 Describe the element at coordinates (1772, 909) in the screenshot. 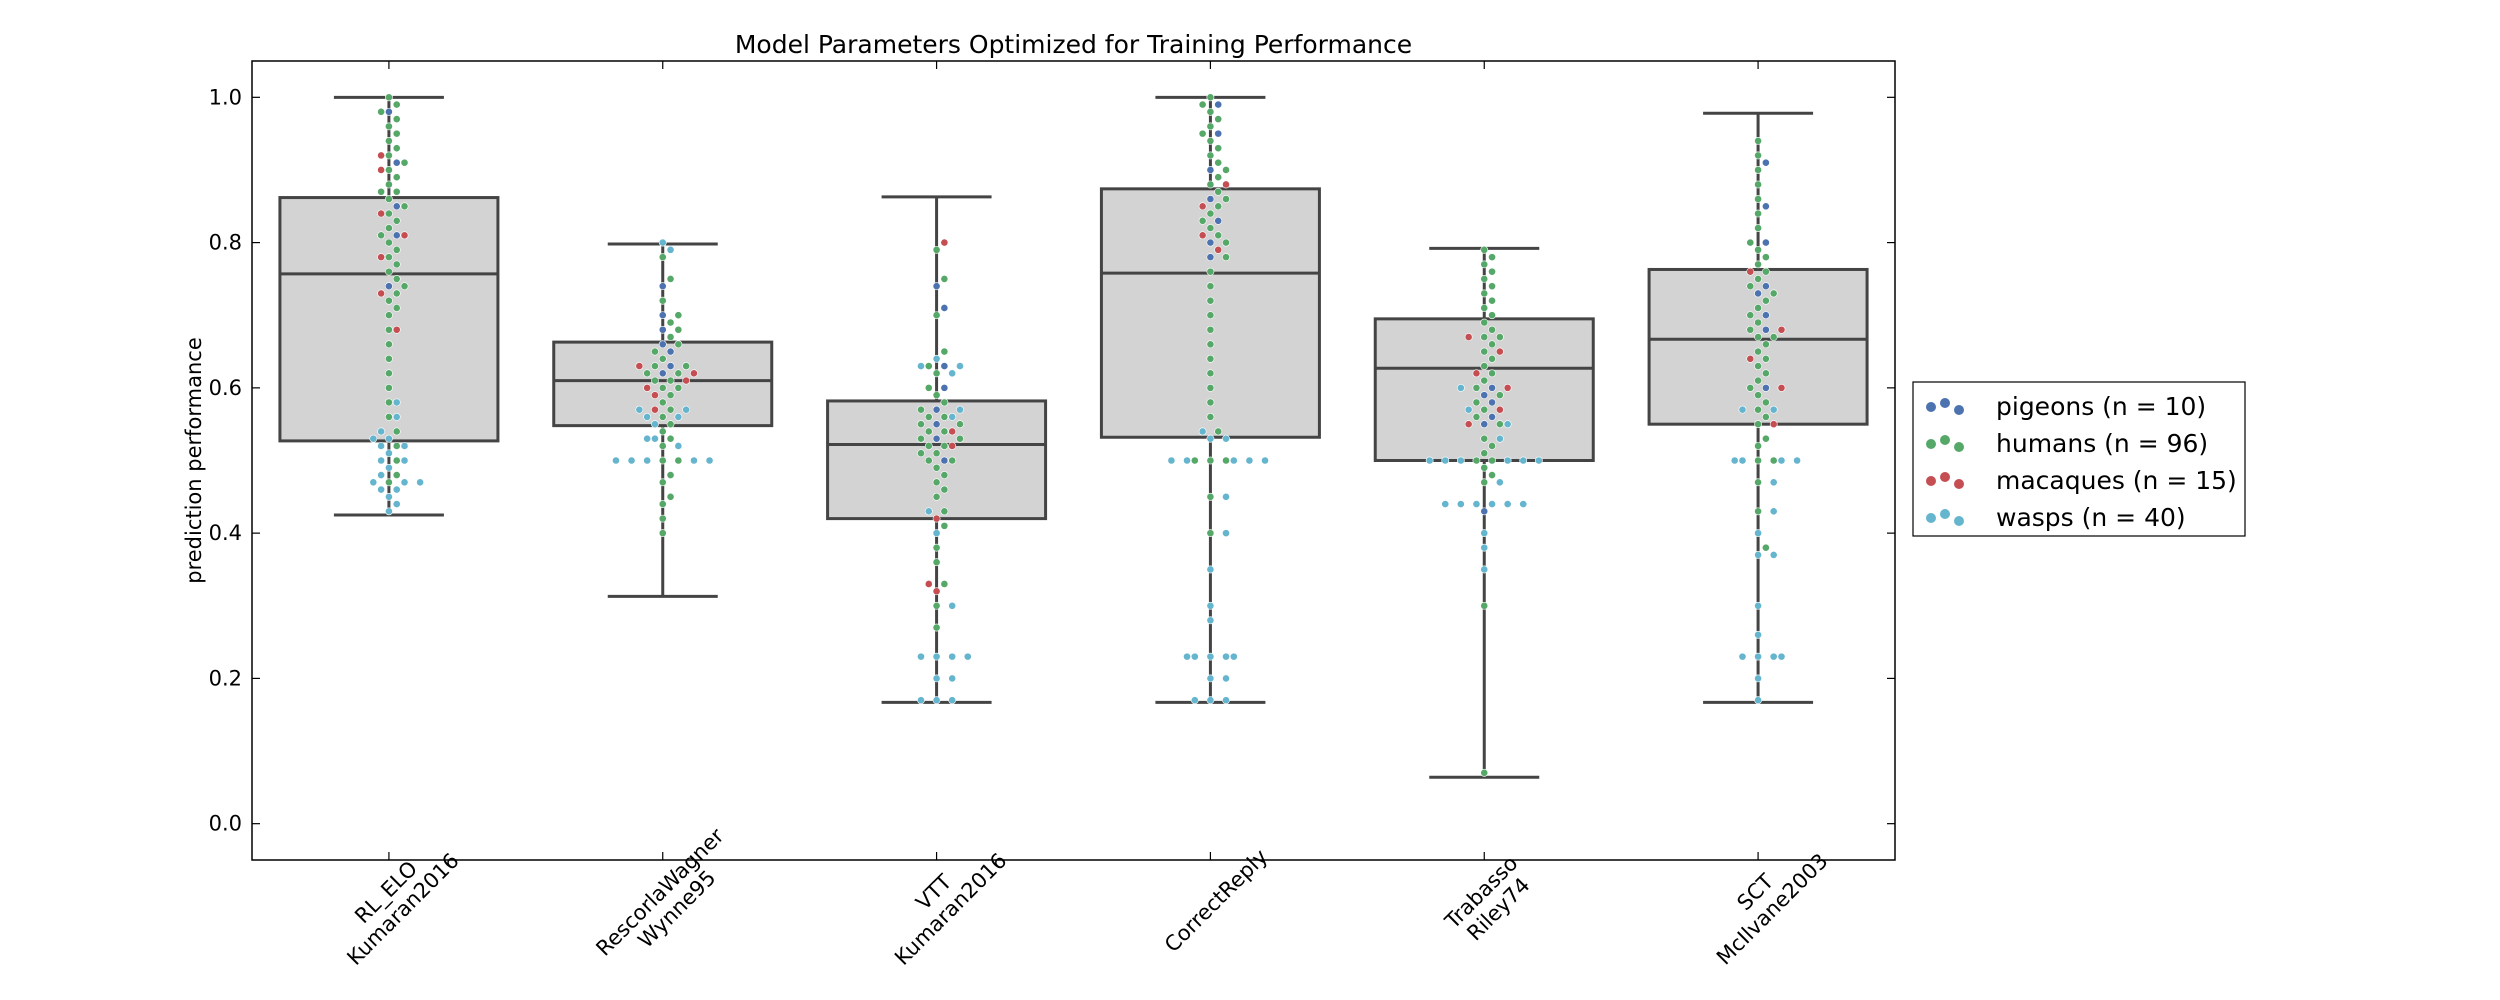

I see `x-tick-label: McIlvane2003` at that location.